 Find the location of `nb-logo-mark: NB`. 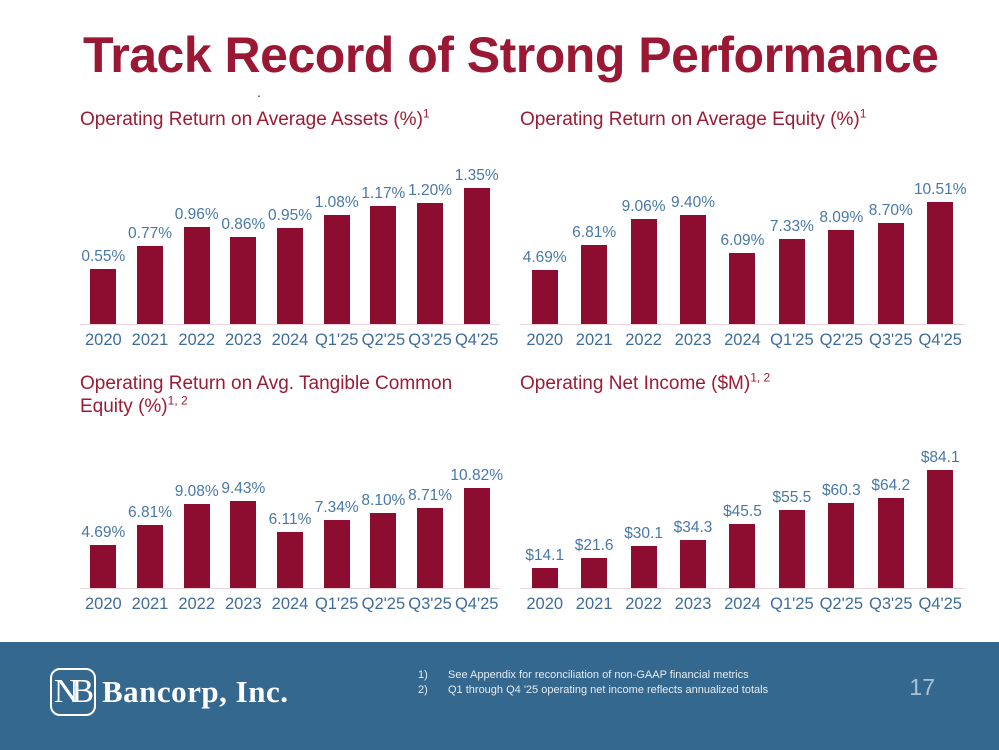

nb-logo-mark: NB is located at coordinates (73, 692).